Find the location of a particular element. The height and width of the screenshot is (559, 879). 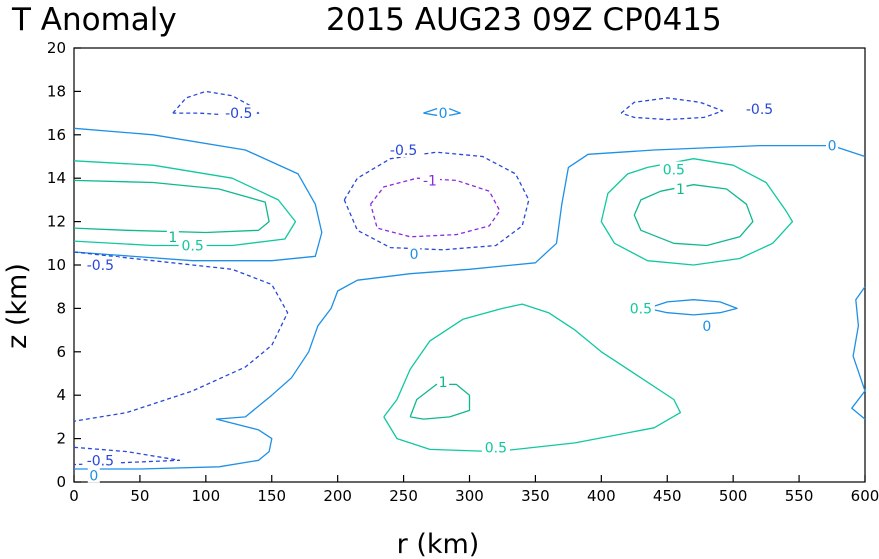

contour-label-0p5-3: 0.5 is located at coordinates (496, 448).